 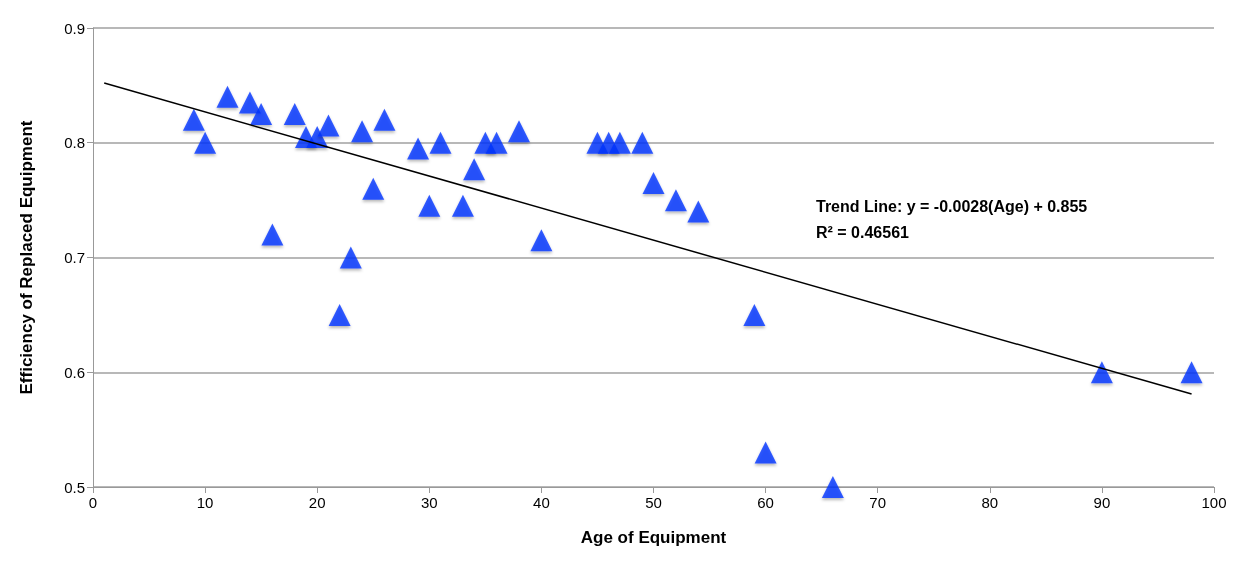 What do you see at coordinates (952, 206) in the screenshot?
I see `annotation: Trend Line: y = -0.0028(Age) + 0.855` at bounding box center [952, 206].